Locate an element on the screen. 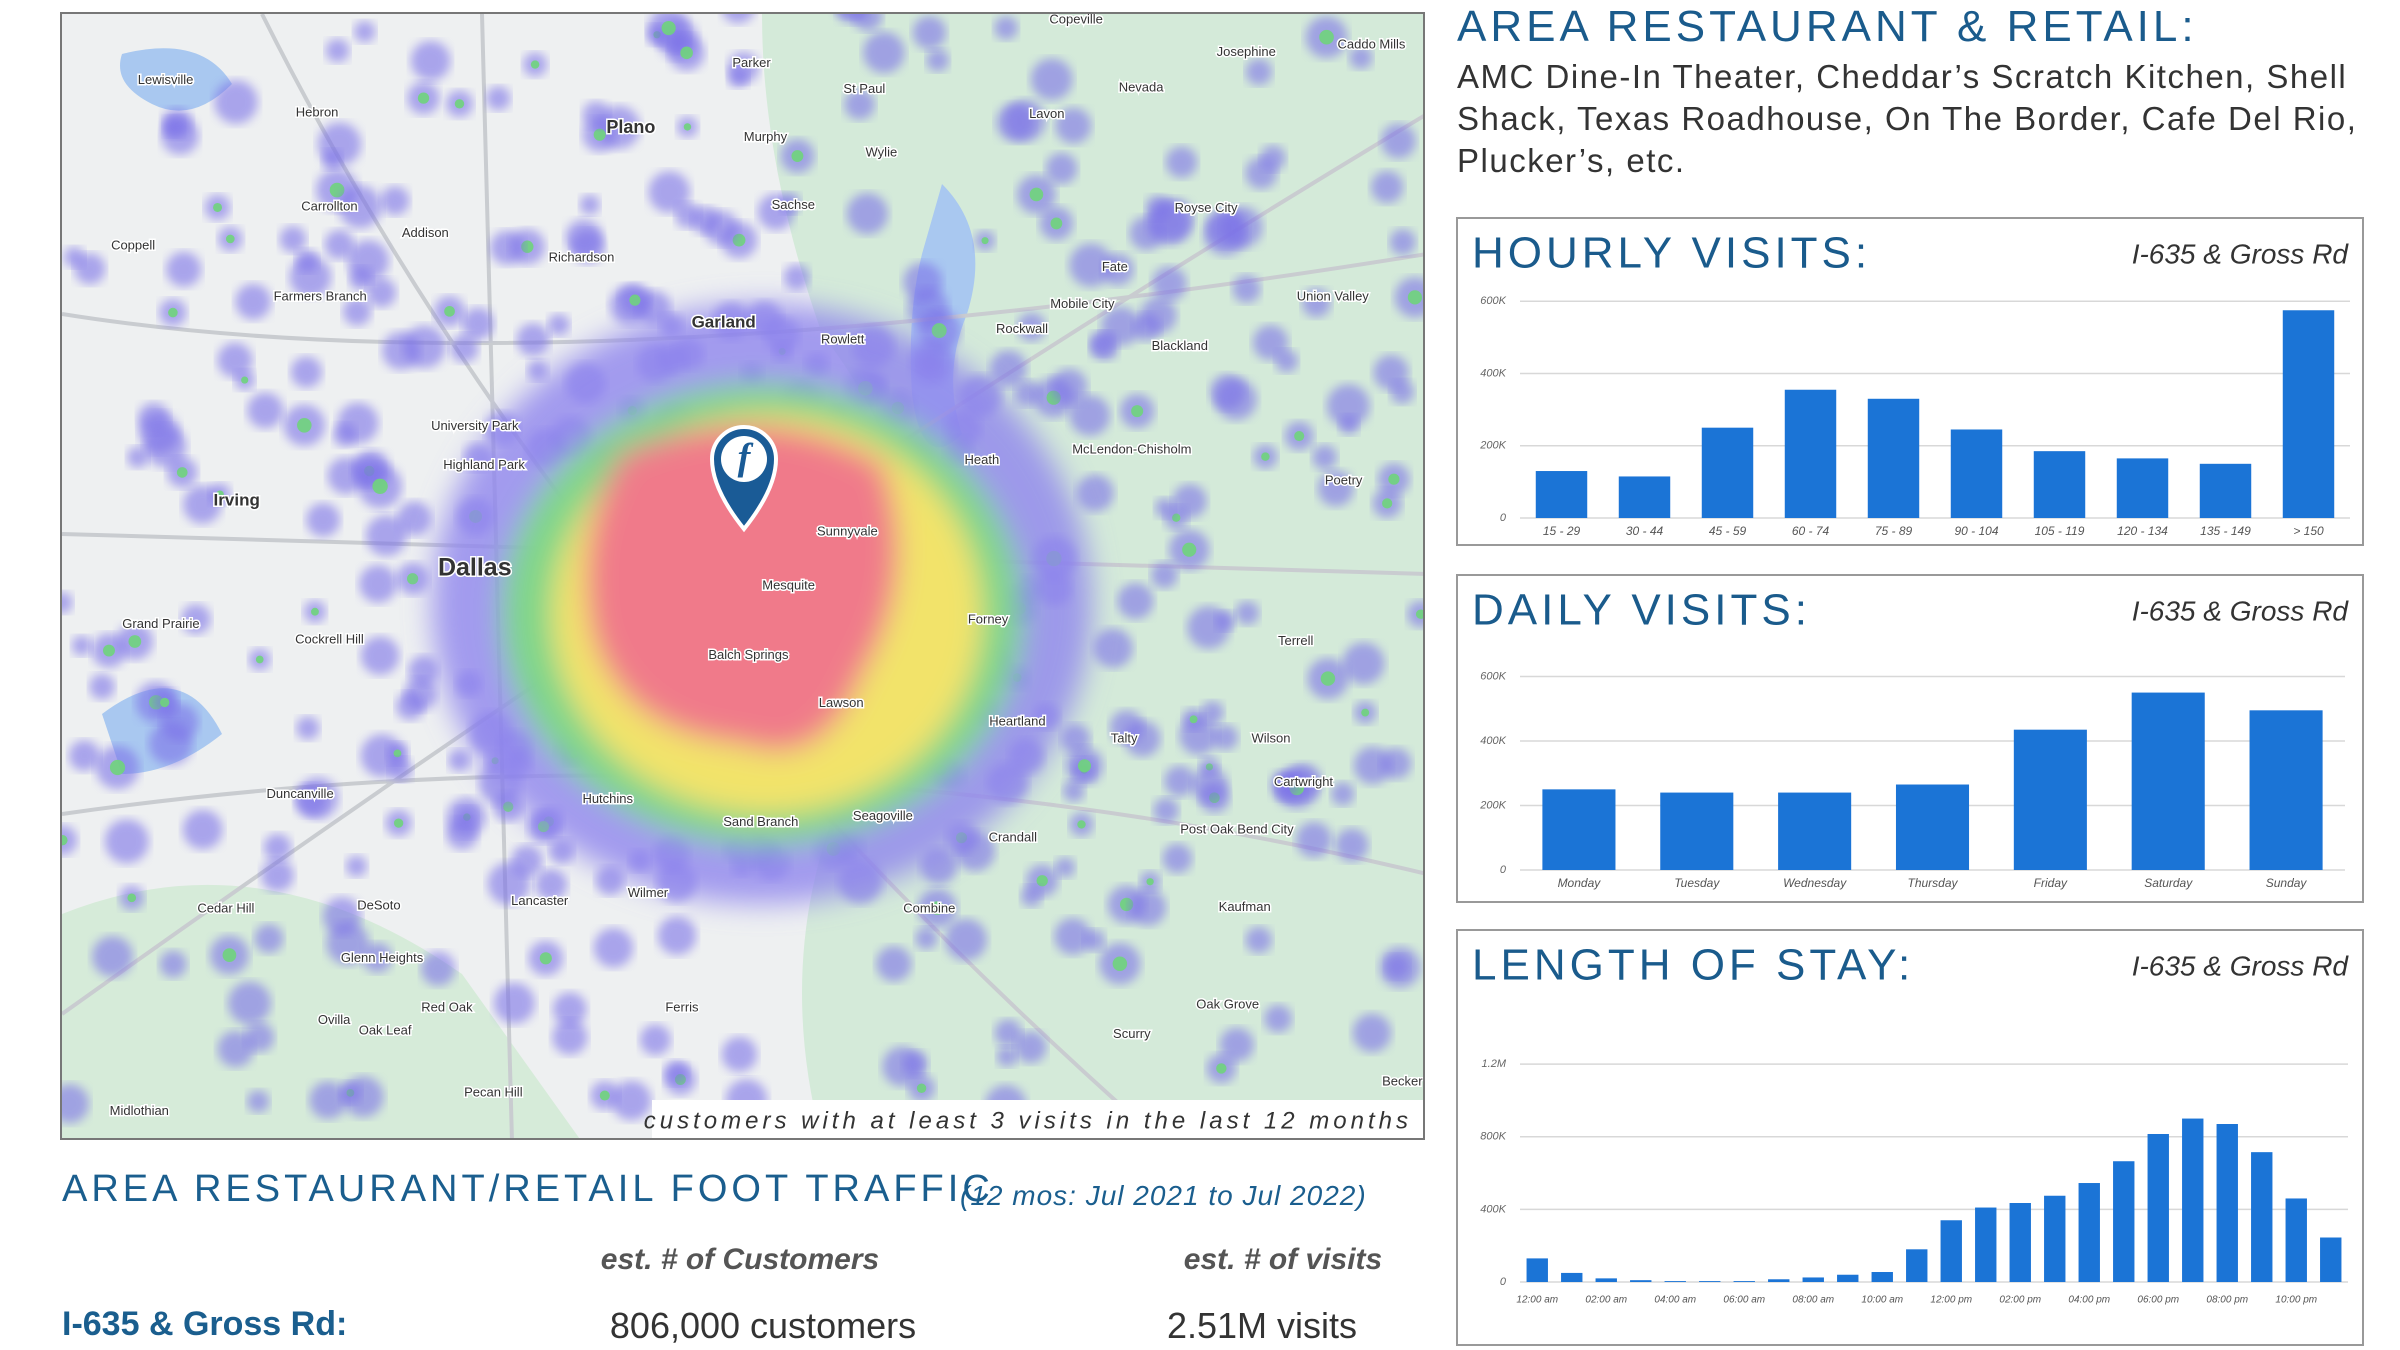 The width and height of the screenshot is (2400, 1350). place-label: Cedar Hill is located at coordinates (225, 908).